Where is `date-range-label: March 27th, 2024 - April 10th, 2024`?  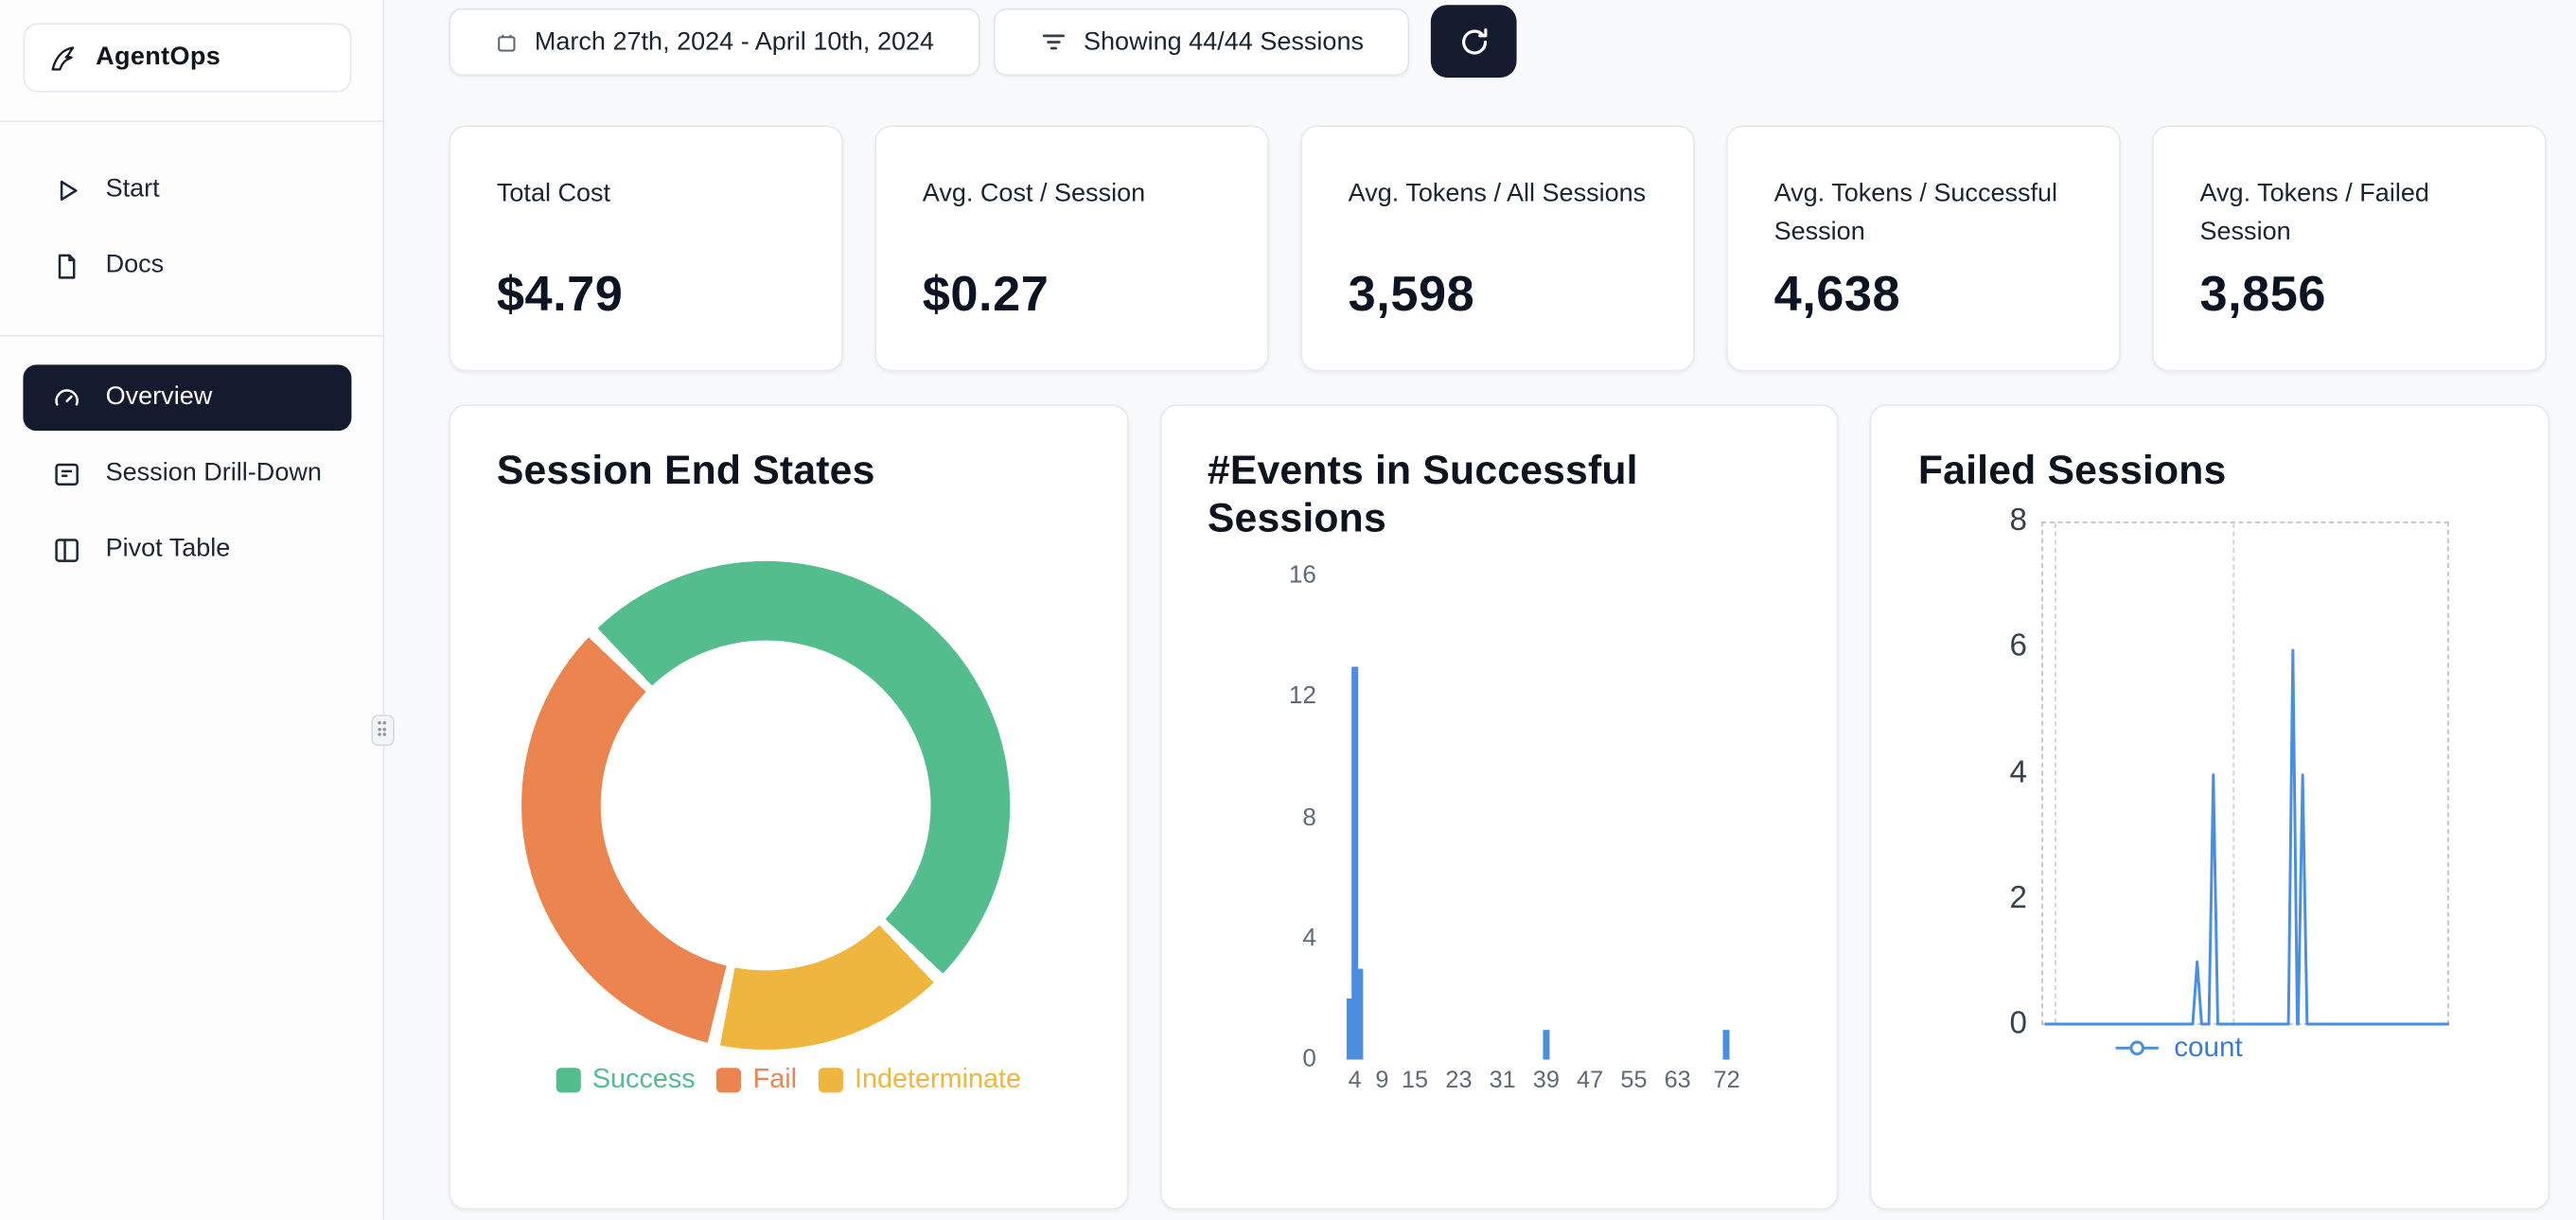
date-range-label: March 27th, 2024 - April 10th, 2024 is located at coordinates (734, 41).